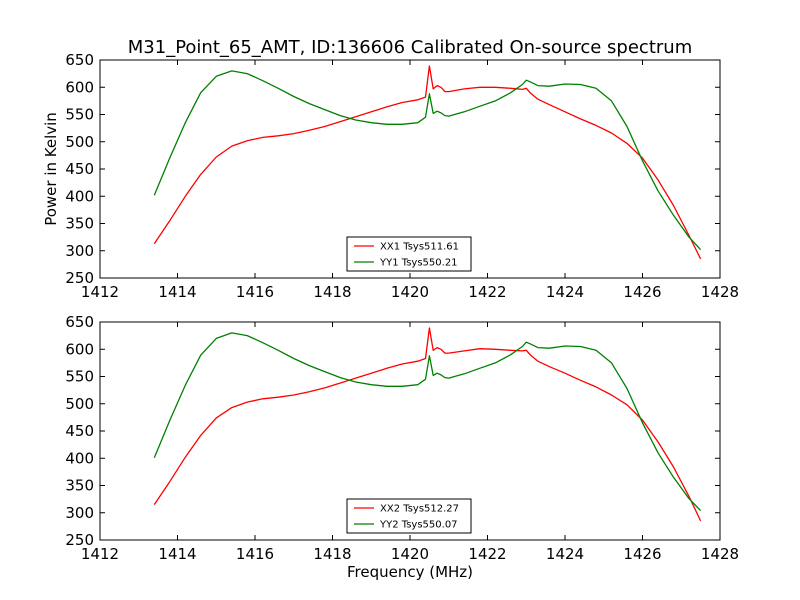 Image resolution: width=800 pixels, height=600 pixels. I want to click on y-axis-label: Power in Kelvin, so click(51, 169).